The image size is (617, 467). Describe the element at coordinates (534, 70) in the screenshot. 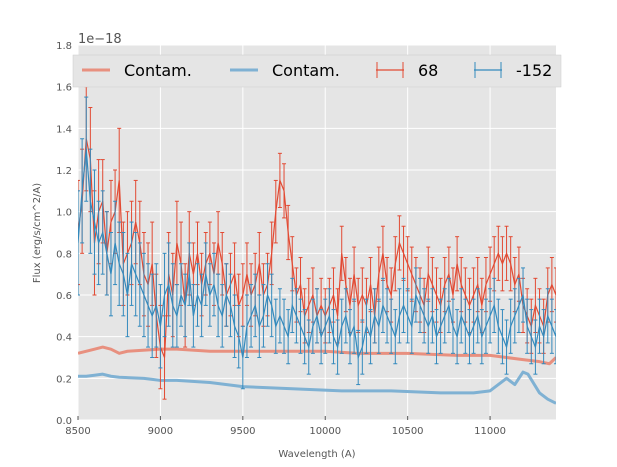

I see `legend-label: -152` at that location.